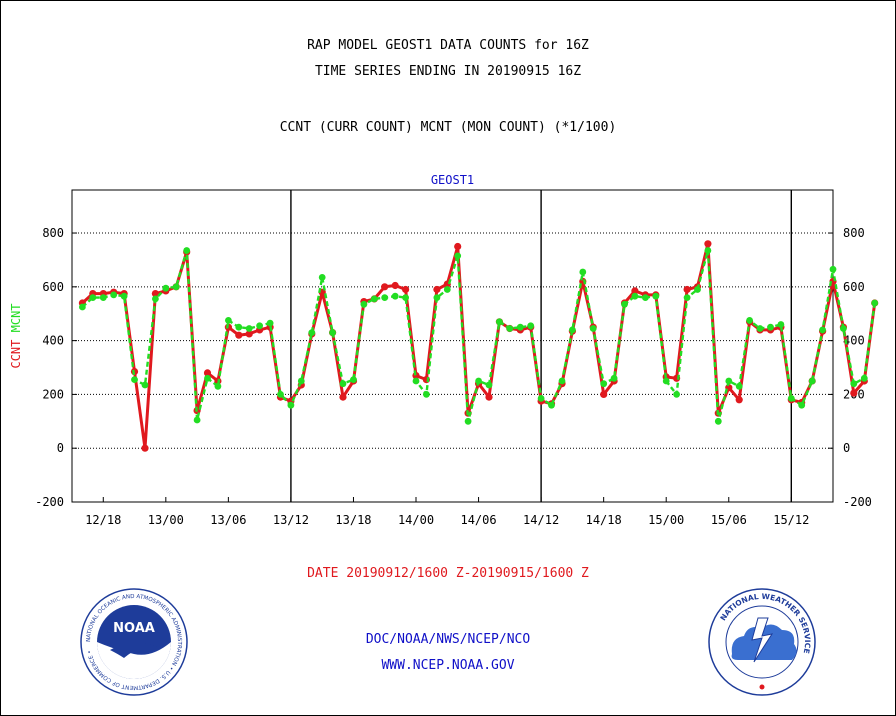  Describe the element at coordinates (854, 341) in the screenshot. I see `y-tick-label-right: 400` at that location.